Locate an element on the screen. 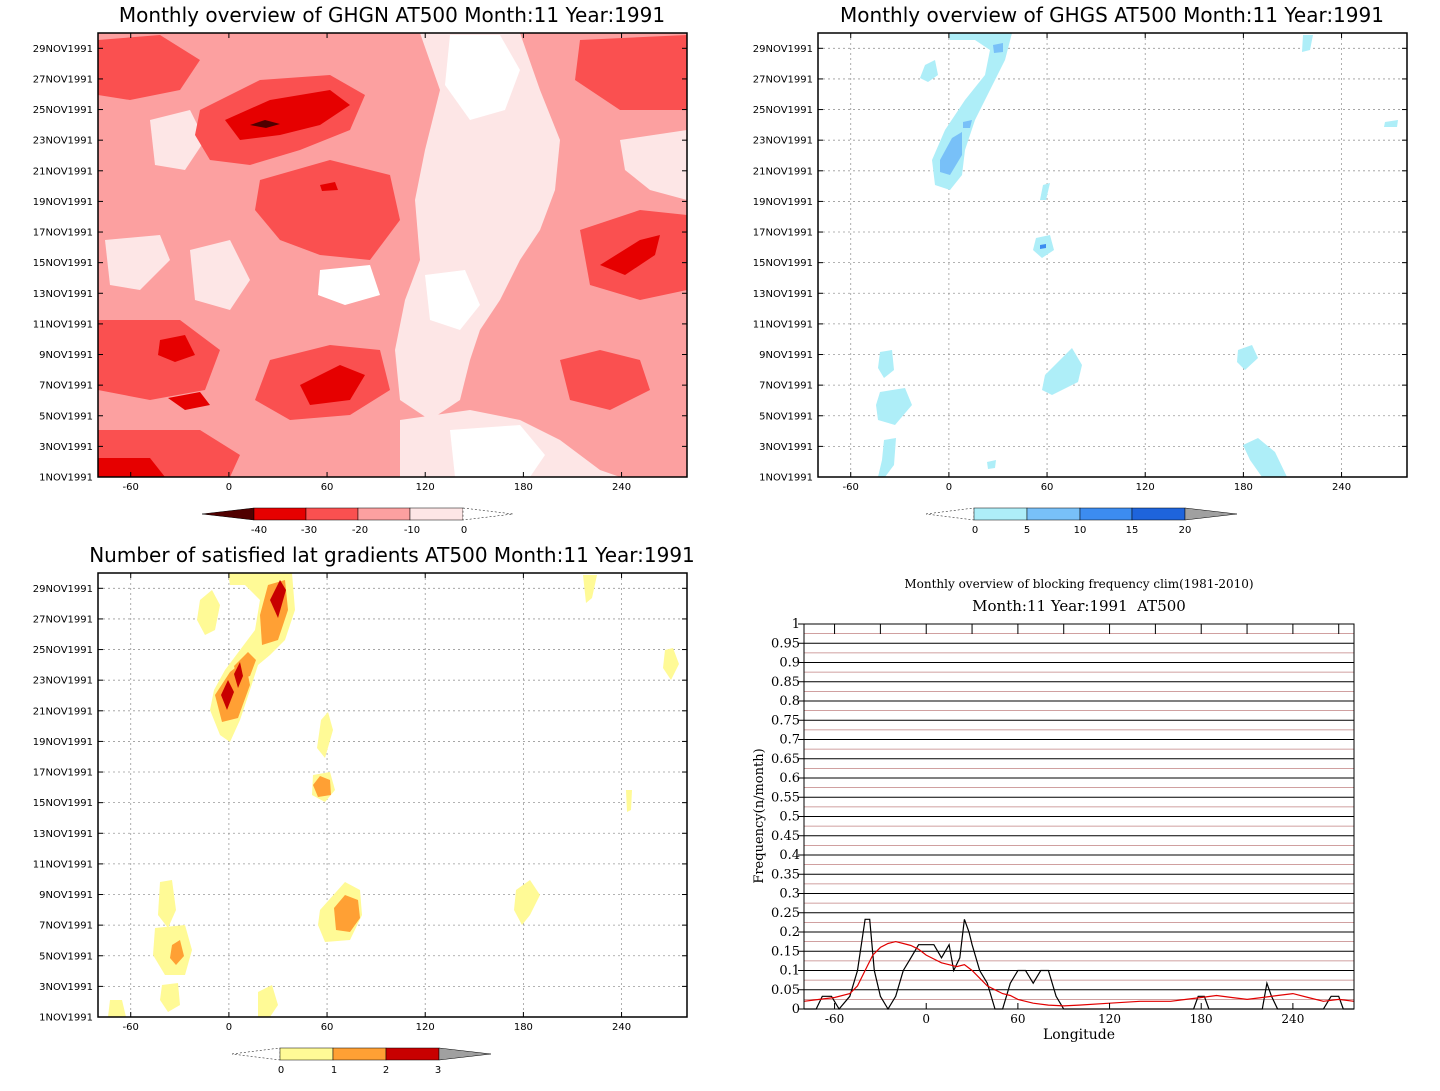 Image resolution: width=1440 pixels, height=1091 pixels. ghgs-field is located at coordinates (1137, 255).